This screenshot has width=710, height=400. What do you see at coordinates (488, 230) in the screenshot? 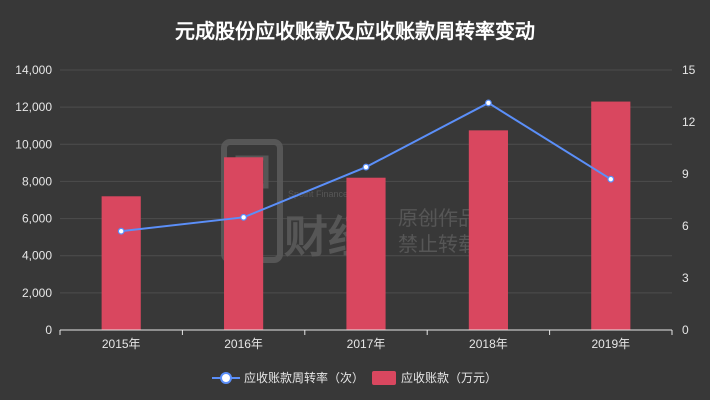
I see `bar-2018年` at bounding box center [488, 230].